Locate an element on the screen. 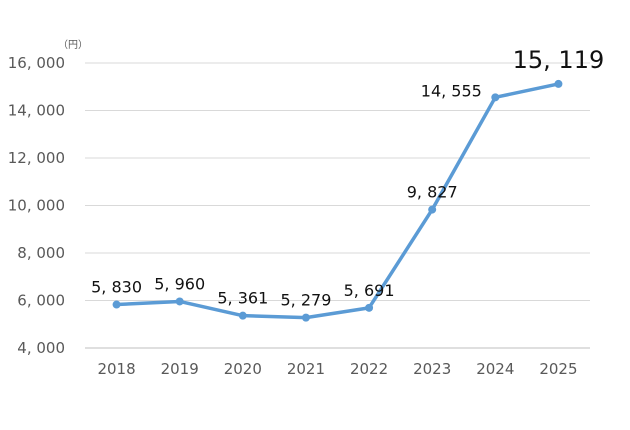 This screenshot has width=630, height=430. x-tick-label: 2021 is located at coordinates (306, 369).